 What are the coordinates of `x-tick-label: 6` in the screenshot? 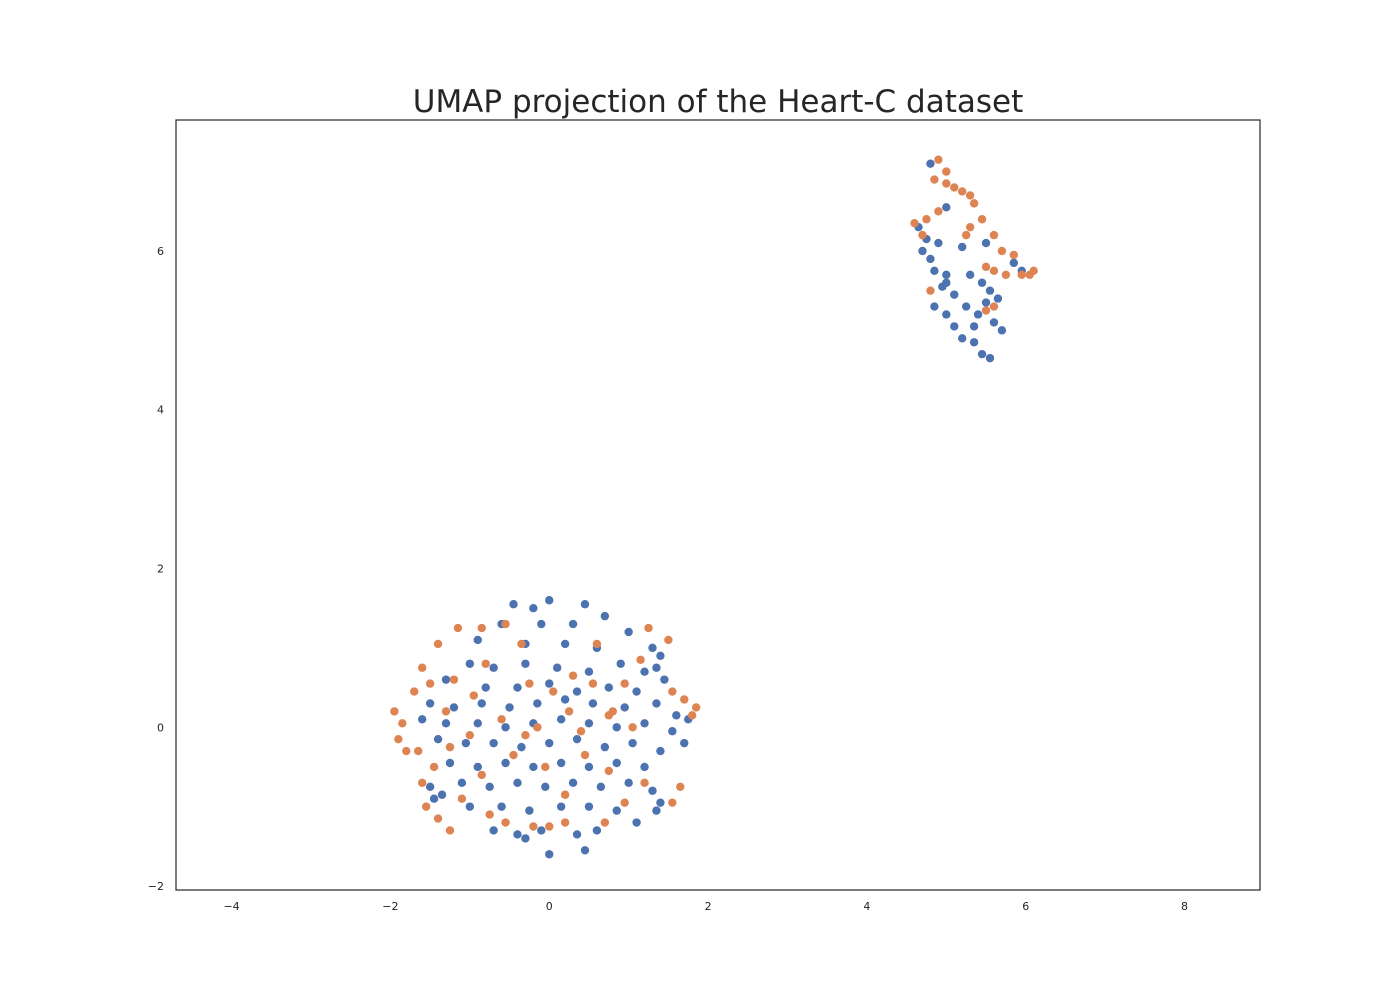 It's located at (1025, 906).